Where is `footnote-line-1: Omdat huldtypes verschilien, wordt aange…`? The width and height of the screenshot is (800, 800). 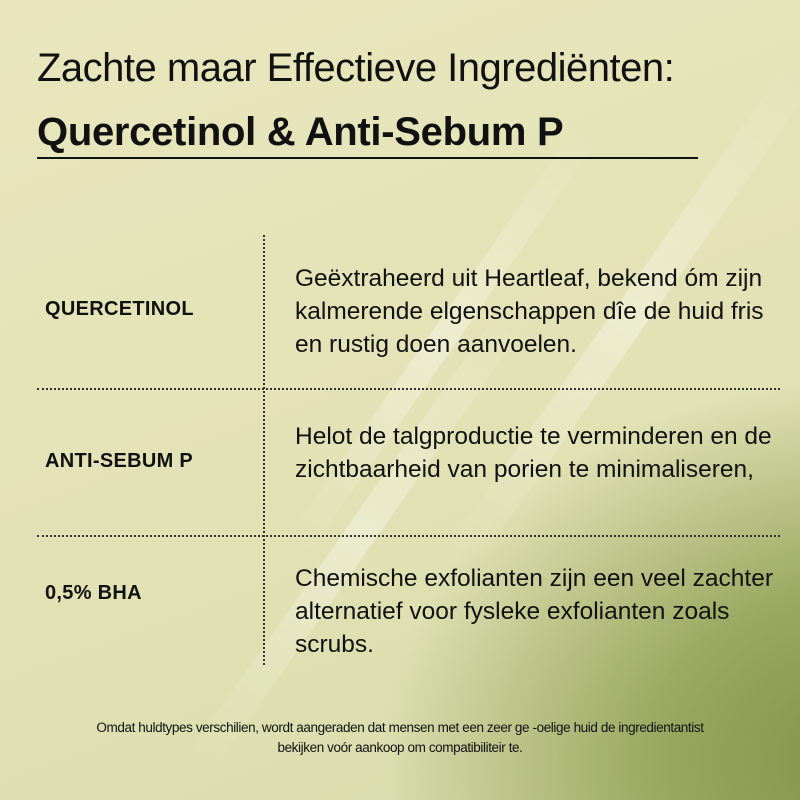
footnote-line-1: Omdat huldtypes verschilien, wordt aange… is located at coordinates (400, 727).